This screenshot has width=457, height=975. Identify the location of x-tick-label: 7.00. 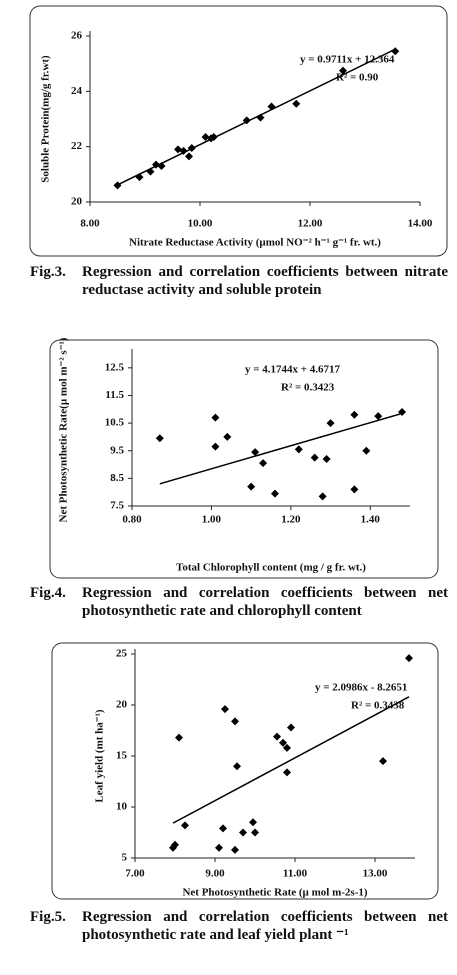
(135, 874).